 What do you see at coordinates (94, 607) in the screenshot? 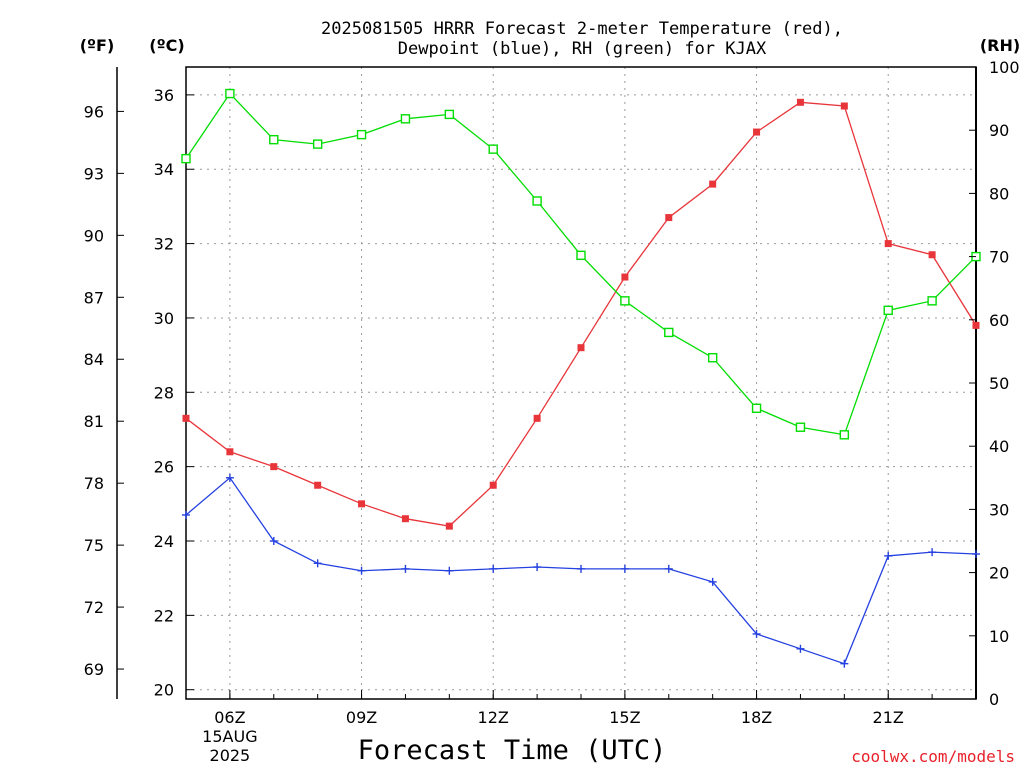
I see `fahrenheit-tick-label: 72` at bounding box center [94, 607].